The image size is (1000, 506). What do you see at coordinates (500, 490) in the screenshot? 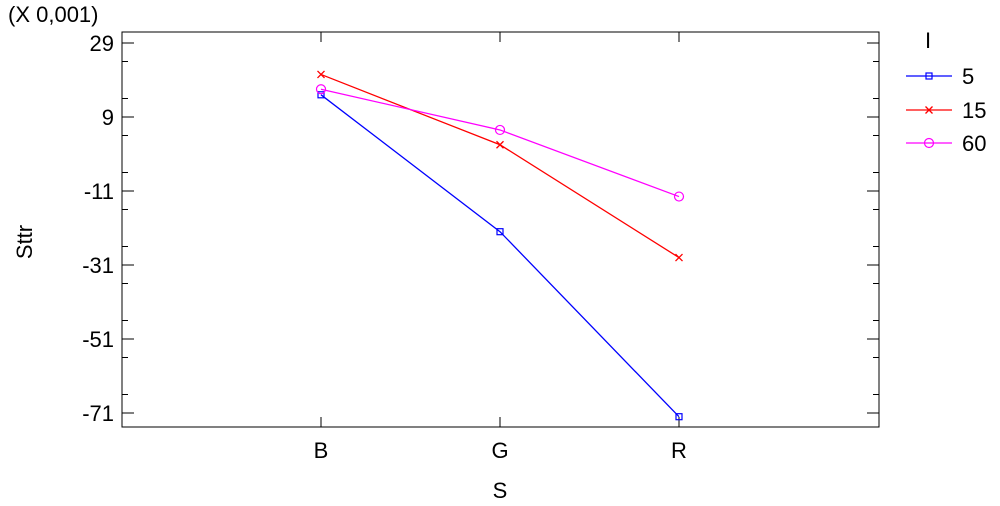
I see `x-axis-title: S` at bounding box center [500, 490].